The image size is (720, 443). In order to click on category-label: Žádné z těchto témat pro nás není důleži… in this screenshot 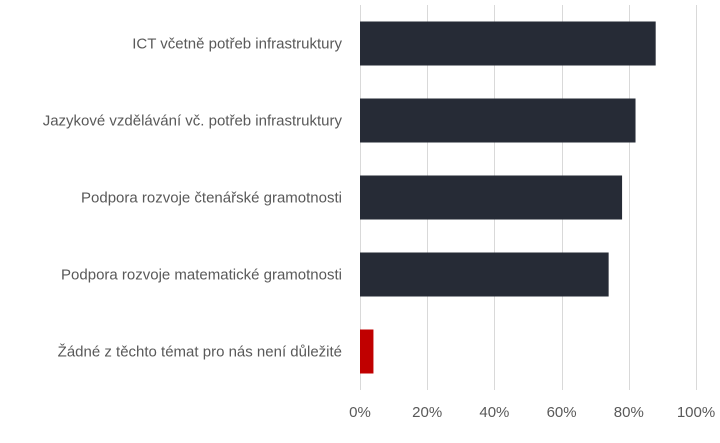, I will do `click(200, 352)`.